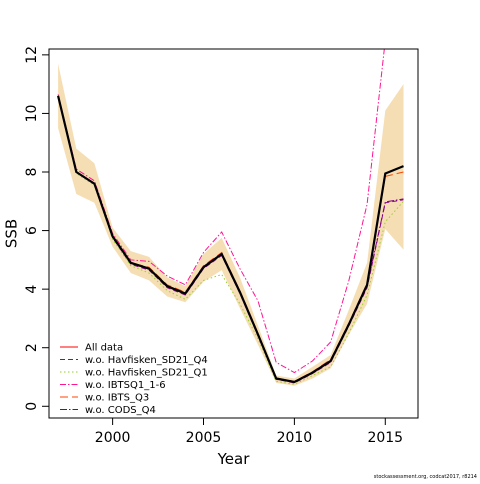  What do you see at coordinates (234, 459) in the screenshot?
I see `x-axis-title: Year` at bounding box center [234, 459].